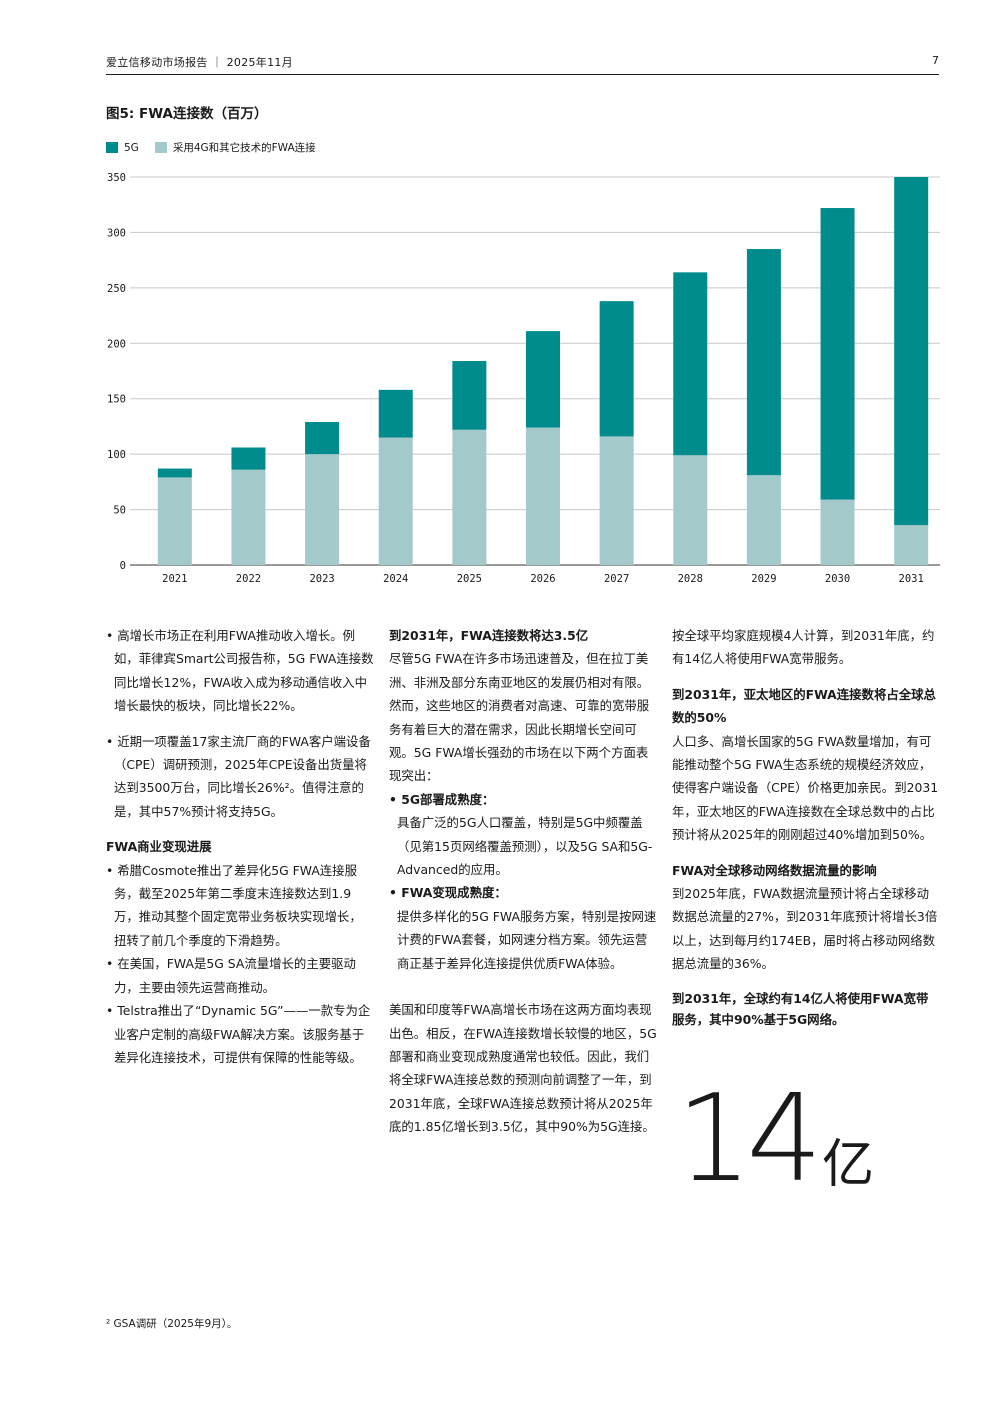 The width and height of the screenshot is (992, 1403). What do you see at coordinates (116, 178) in the screenshot?
I see `y-tick-label: 350` at bounding box center [116, 178].